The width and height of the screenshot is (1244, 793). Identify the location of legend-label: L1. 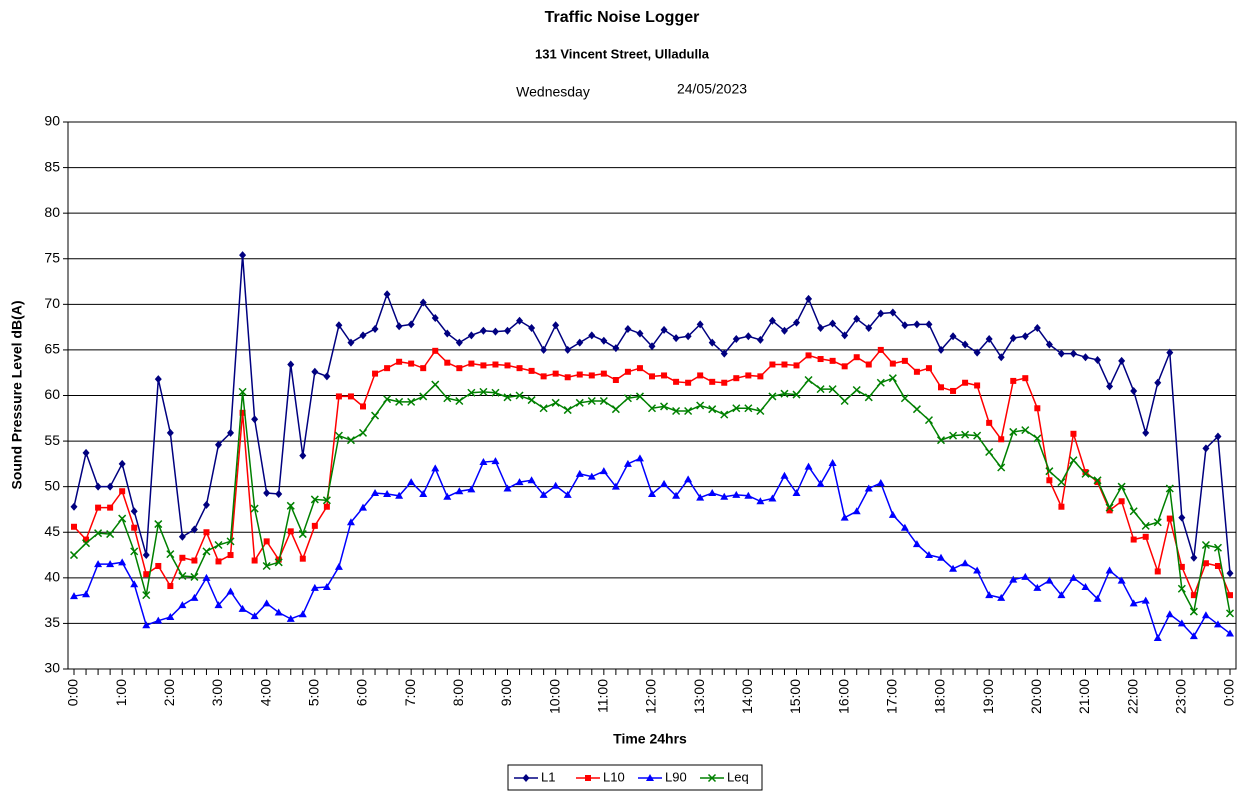
(548, 776).